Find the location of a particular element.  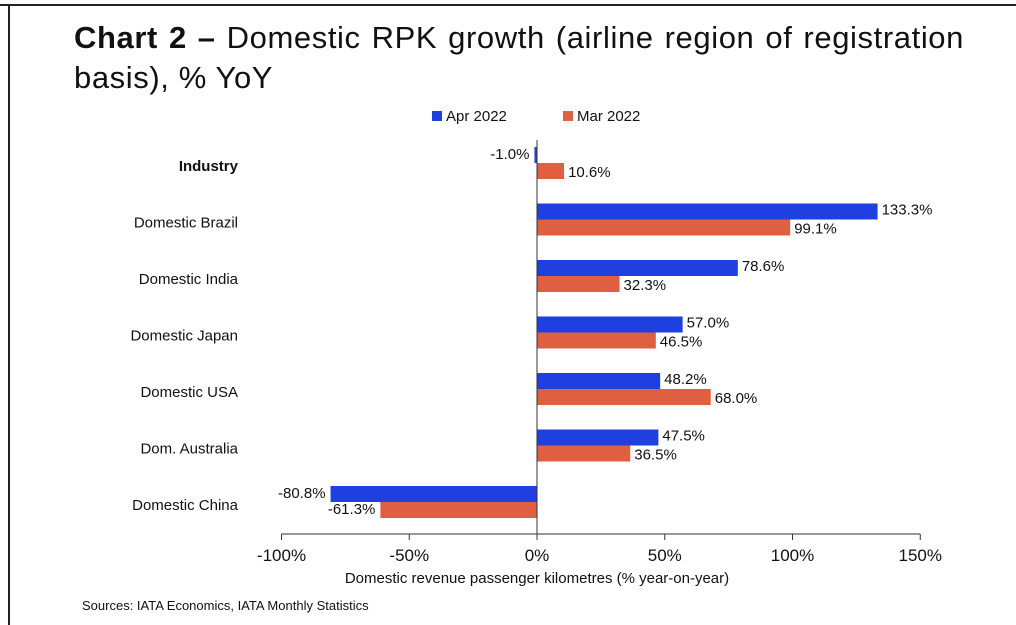

chart-title-lead: Chart 2 – is located at coordinates (145, 37).